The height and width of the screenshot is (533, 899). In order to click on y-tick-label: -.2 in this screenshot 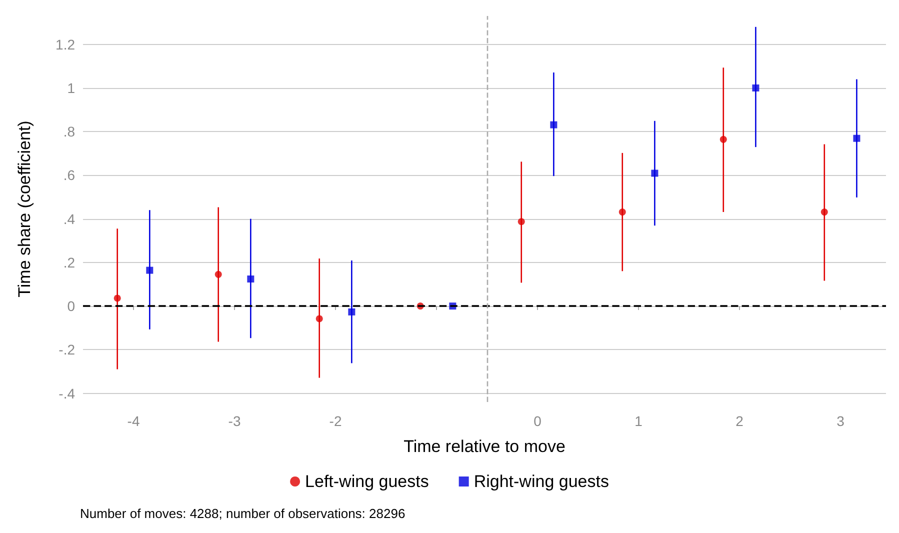, I will do `click(67, 350)`.